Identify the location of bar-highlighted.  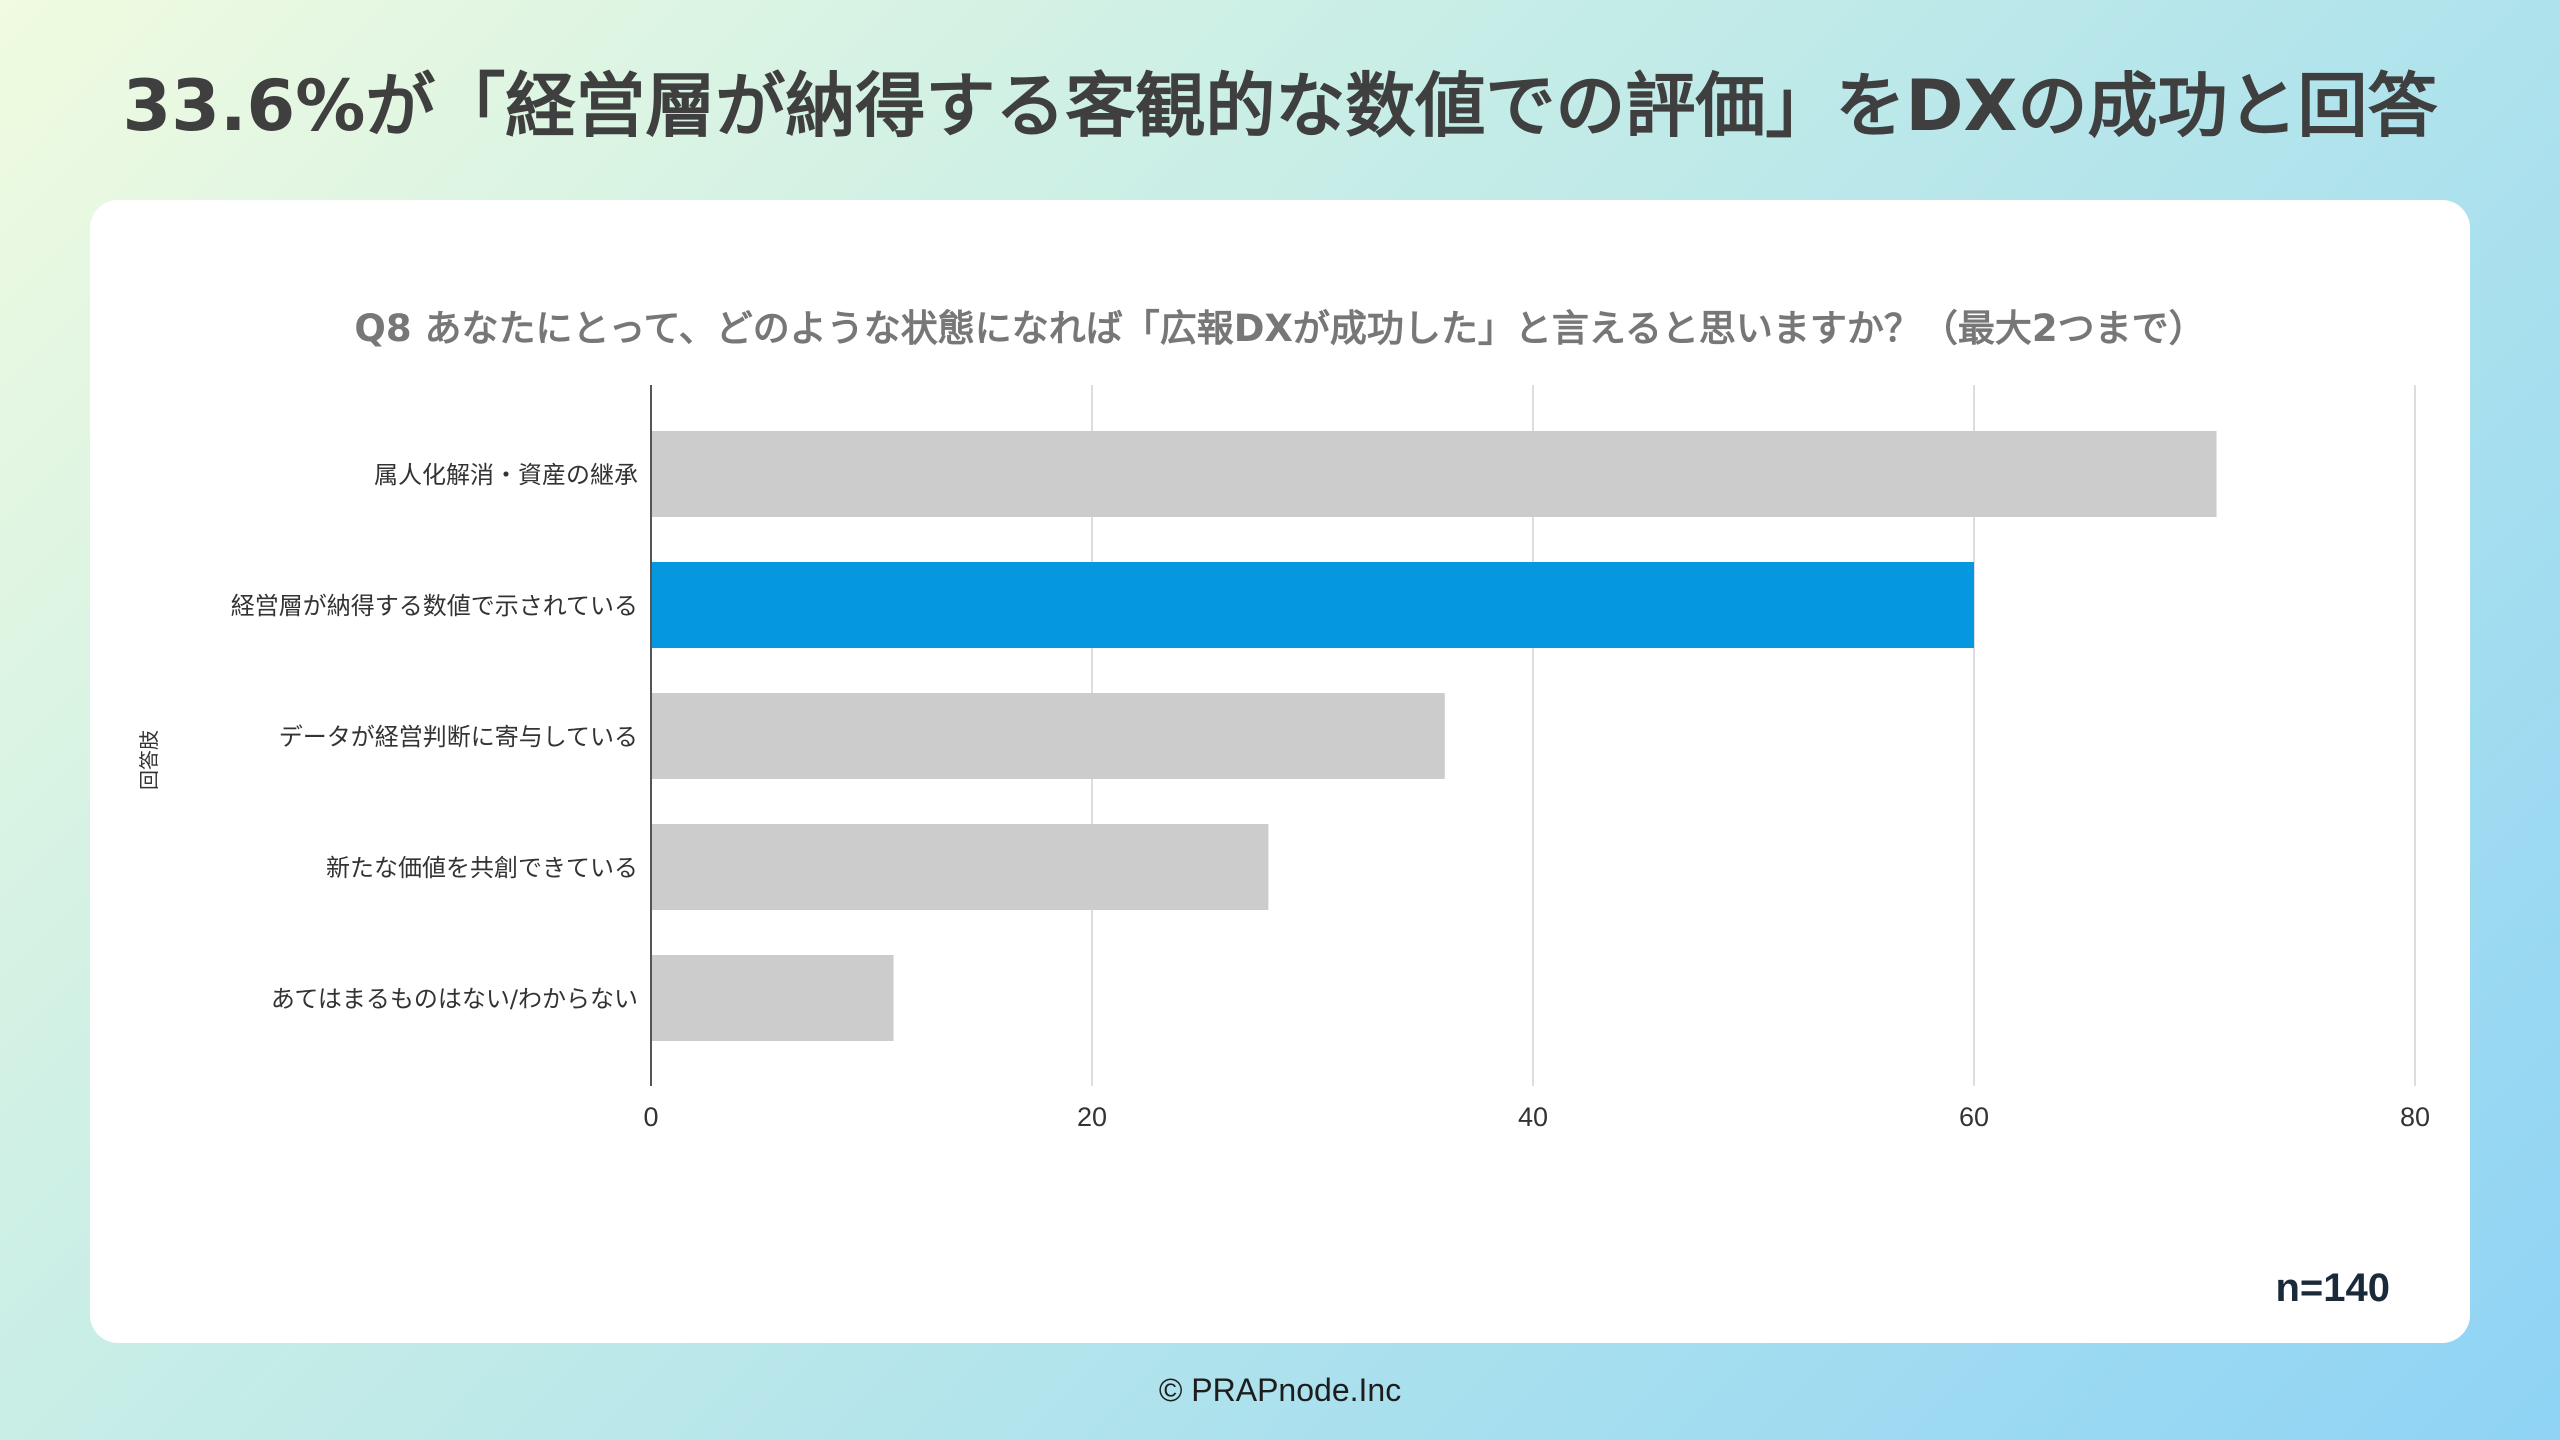
(1312, 605).